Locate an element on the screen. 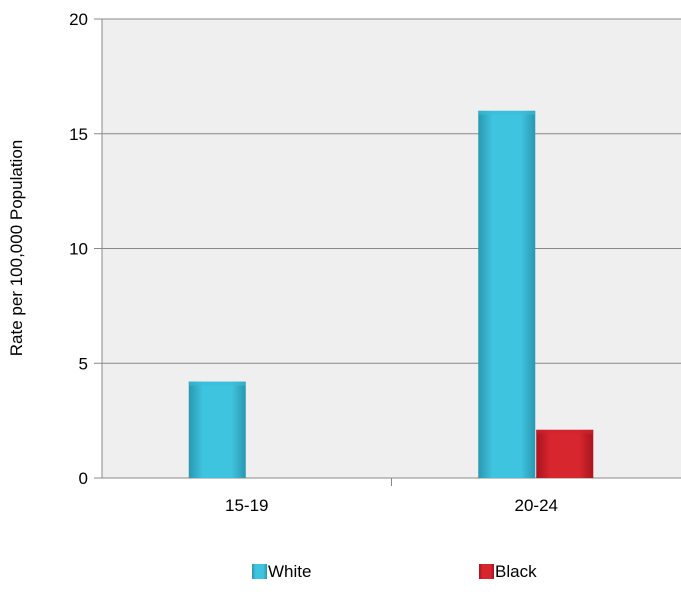 This screenshot has width=681, height=597. legend-label-black: Black is located at coordinates (516, 571).